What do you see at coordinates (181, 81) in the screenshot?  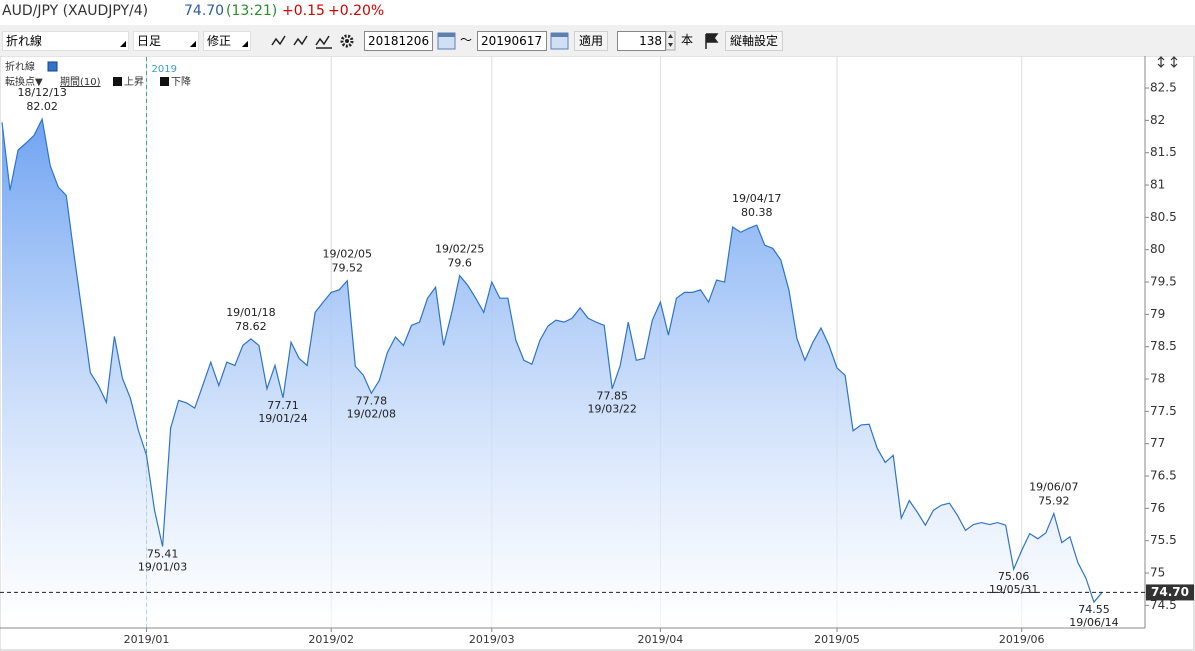 I see `down-label: 下降` at bounding box center [181, 81].